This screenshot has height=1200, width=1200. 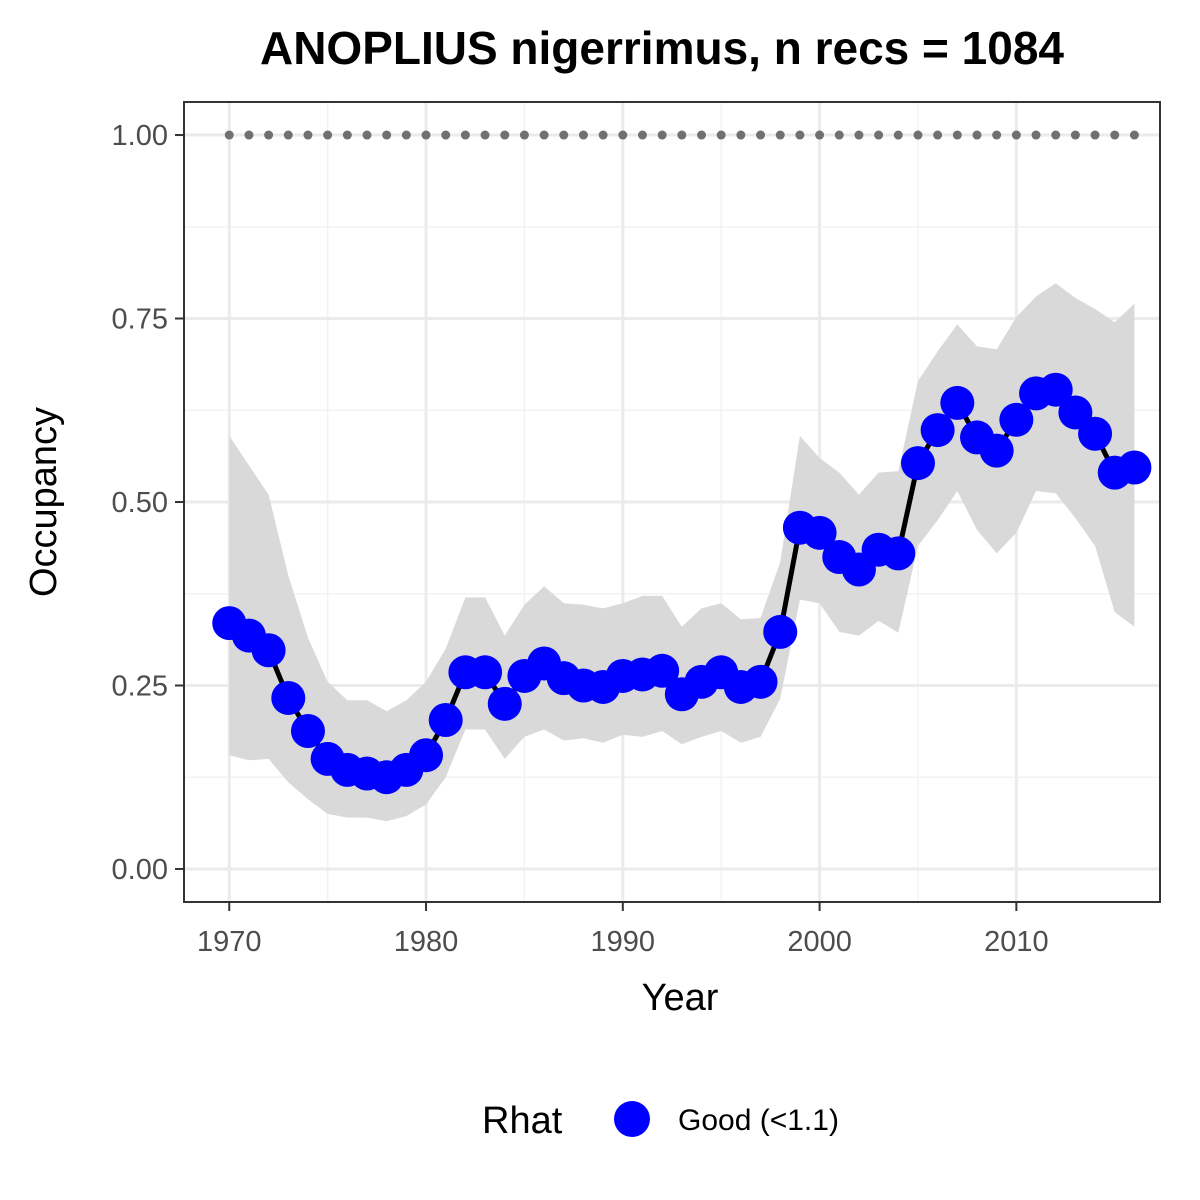 I want to click on reference-points, so click(x=681, y=135).